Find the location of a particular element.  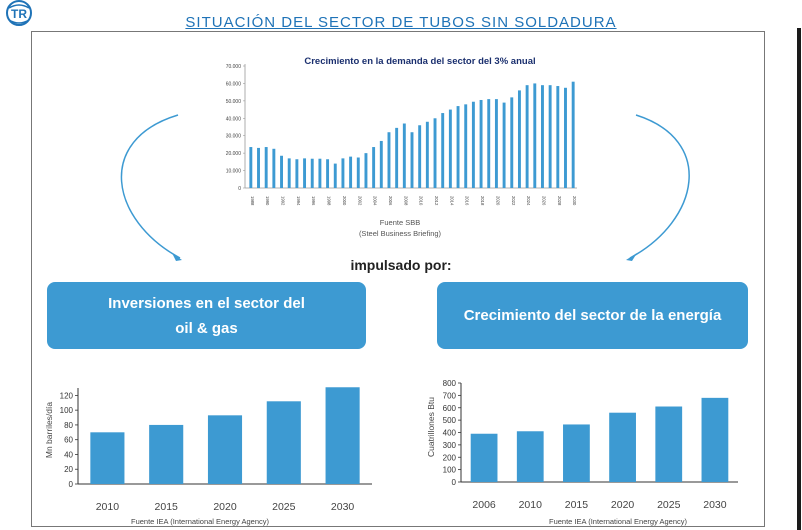

callout-energy: Crecimiento del sector de la energía is located at coordinates (592, 315).